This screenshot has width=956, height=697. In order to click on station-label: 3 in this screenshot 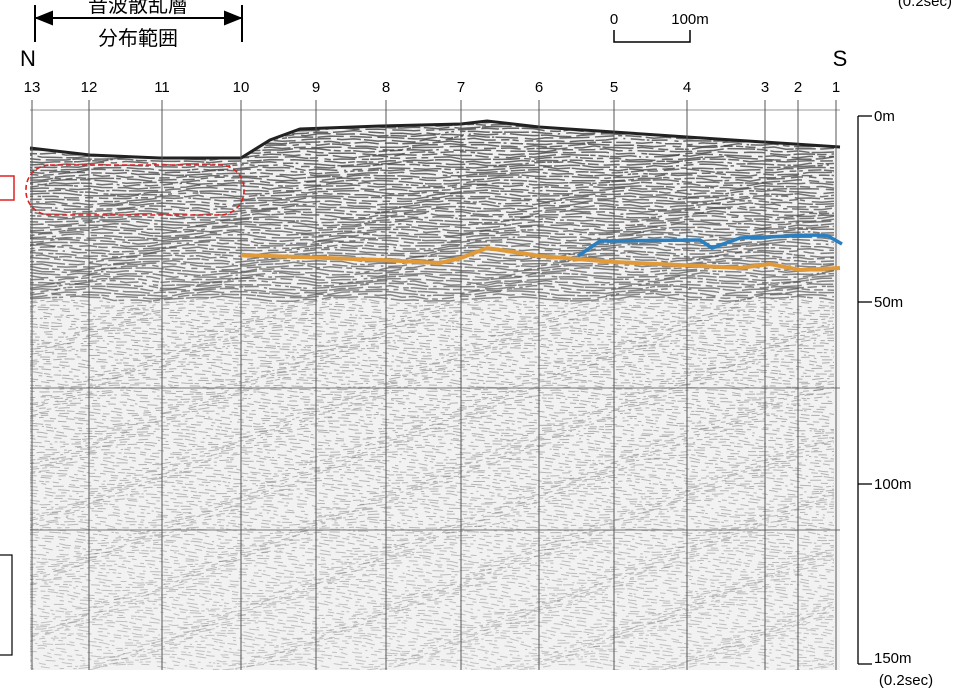, I will do `click(765, 87)`.